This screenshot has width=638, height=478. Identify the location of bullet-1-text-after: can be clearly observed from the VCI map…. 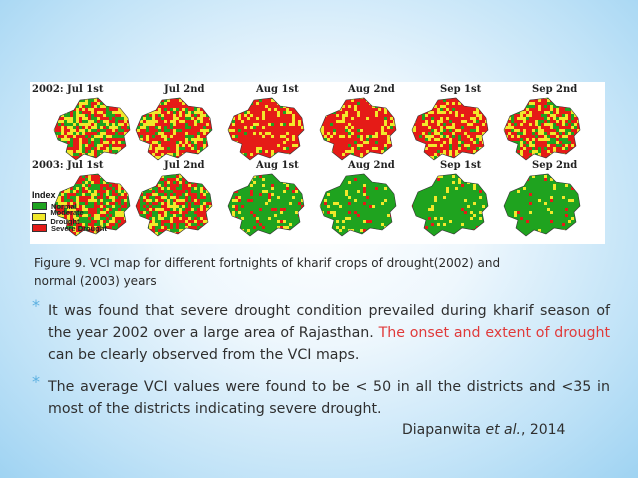
(204, 355).